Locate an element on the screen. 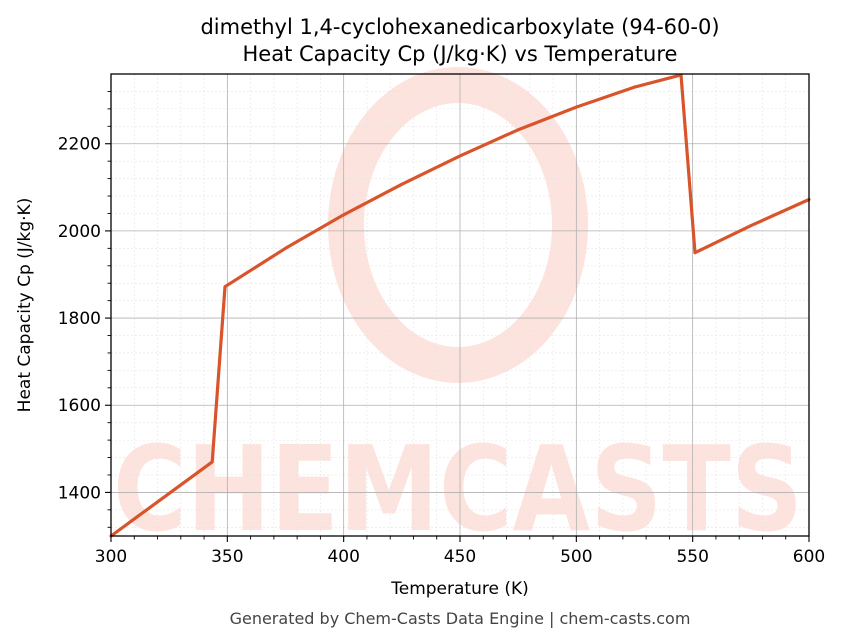 The width and height of the screenshot is (843, 644). x-tick-label: 300 is located at coordinates (111, 557).